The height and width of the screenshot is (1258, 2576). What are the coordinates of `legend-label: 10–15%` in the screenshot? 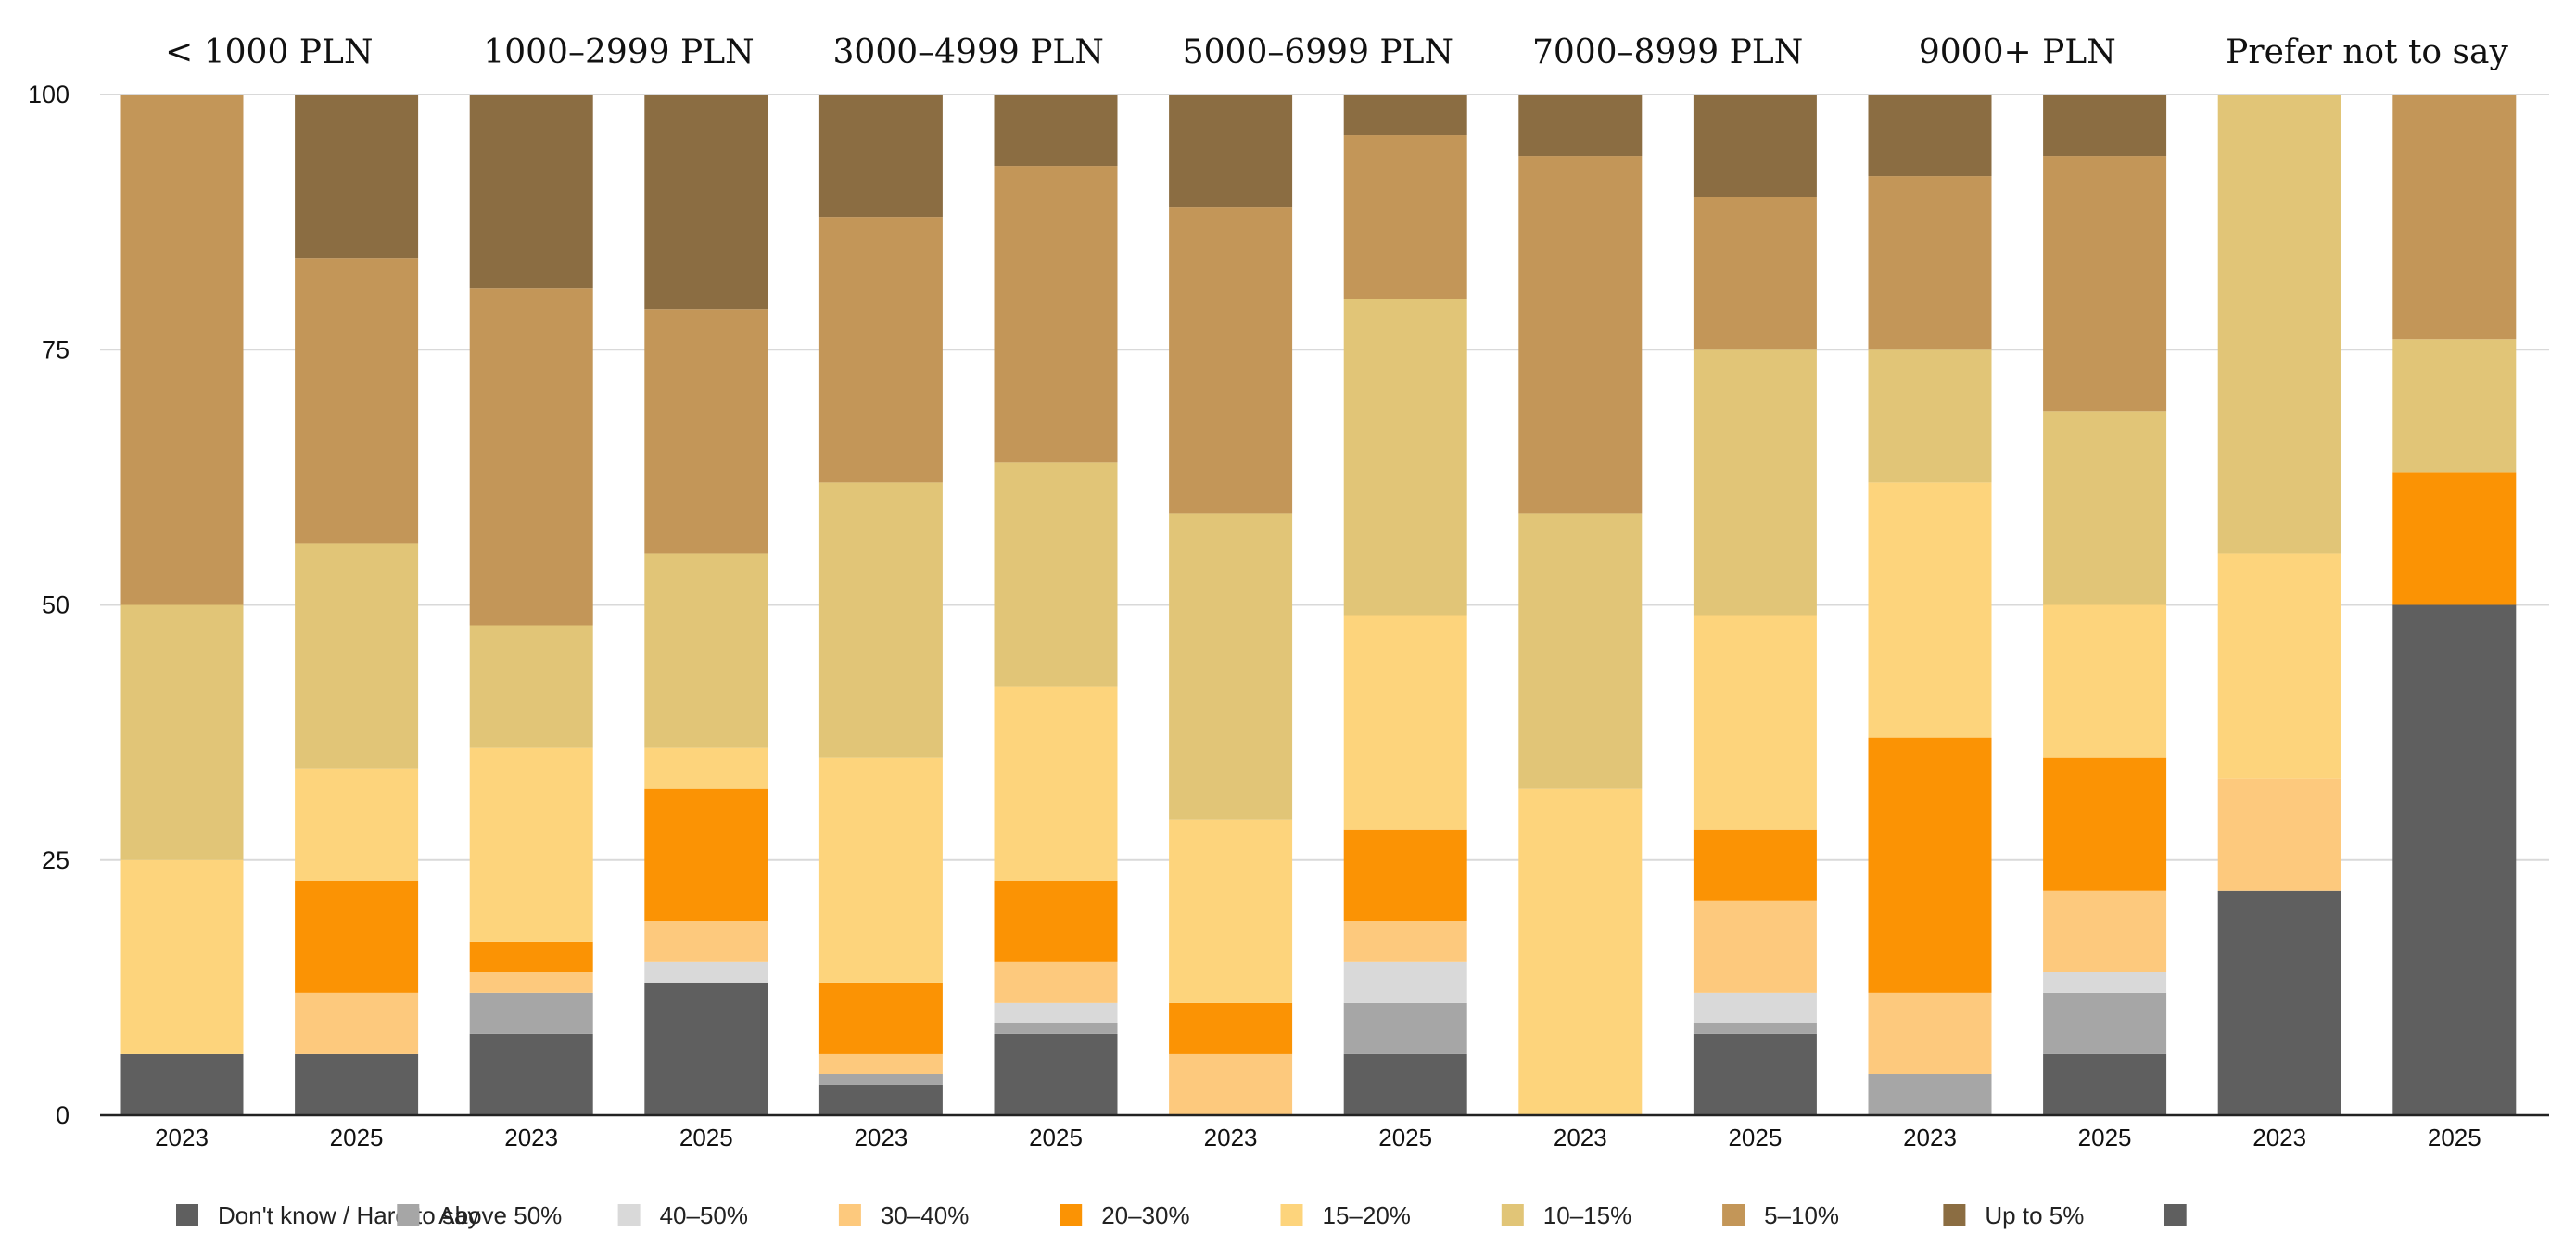 It's located at (1587, 1215).